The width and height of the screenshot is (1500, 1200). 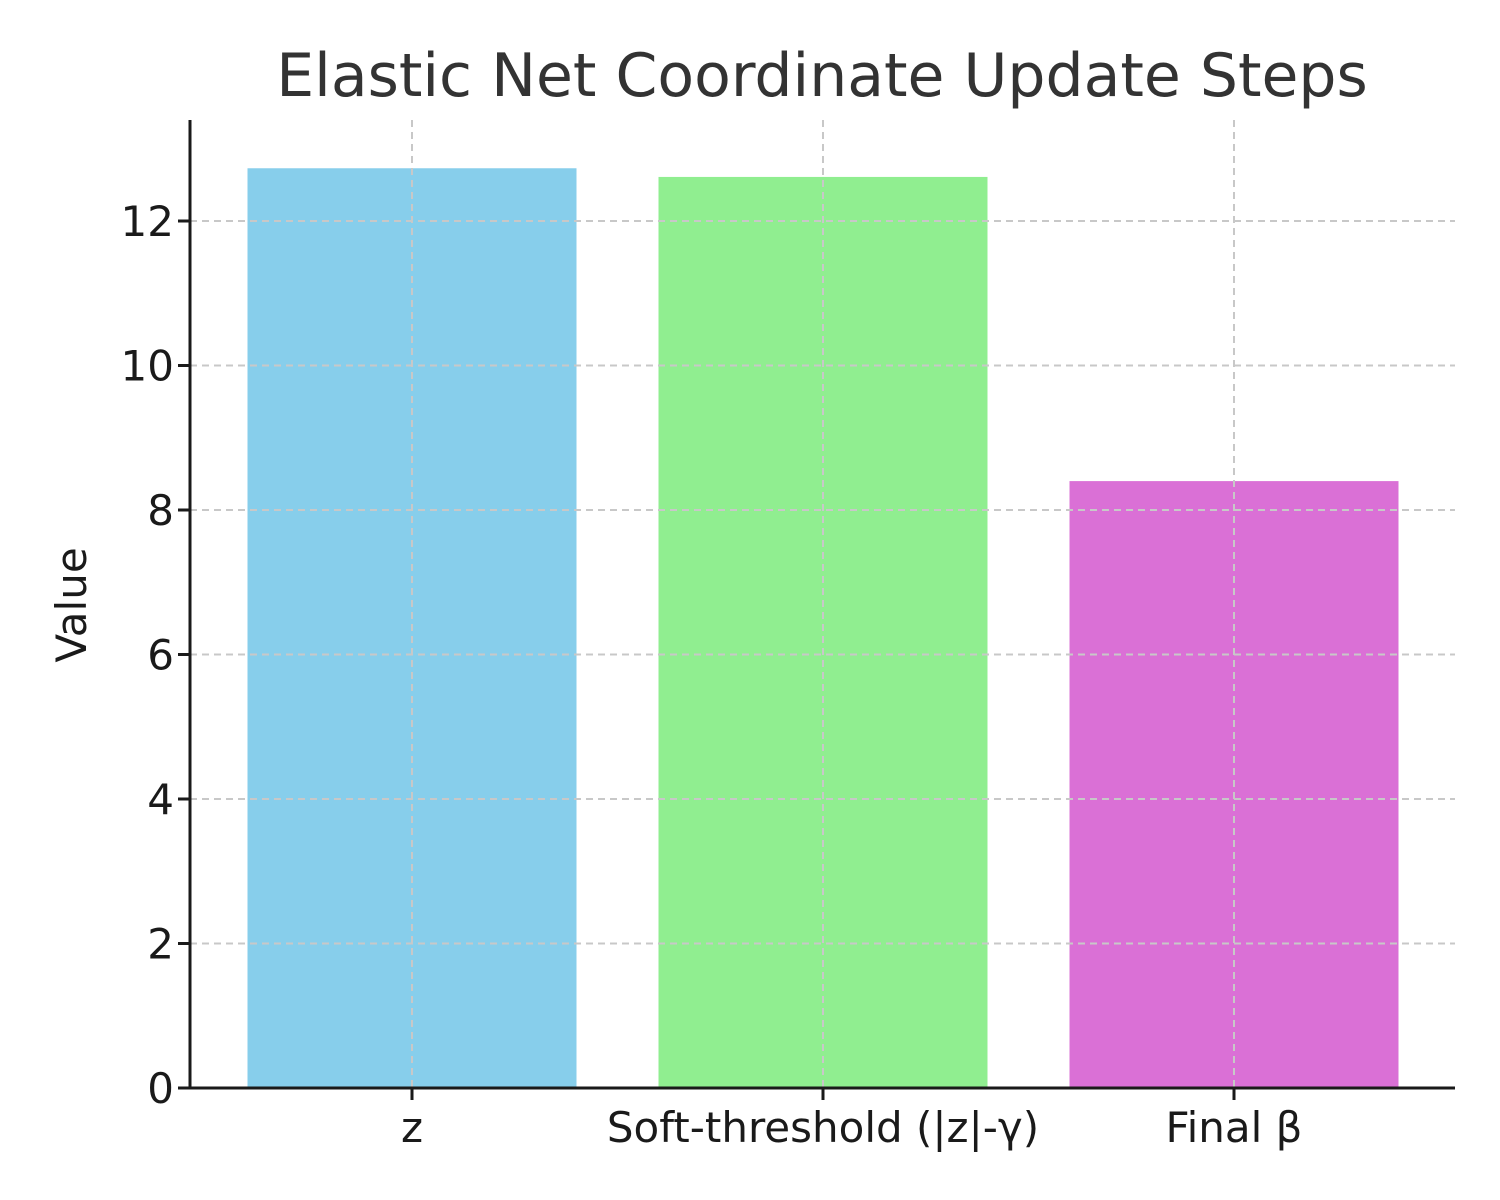 What do you see at coordinates (823, 1127) in the screenshot?
I see `x-tick-label: Soft-threshold (|z|-γ)` at bounding box center [823, 1127].